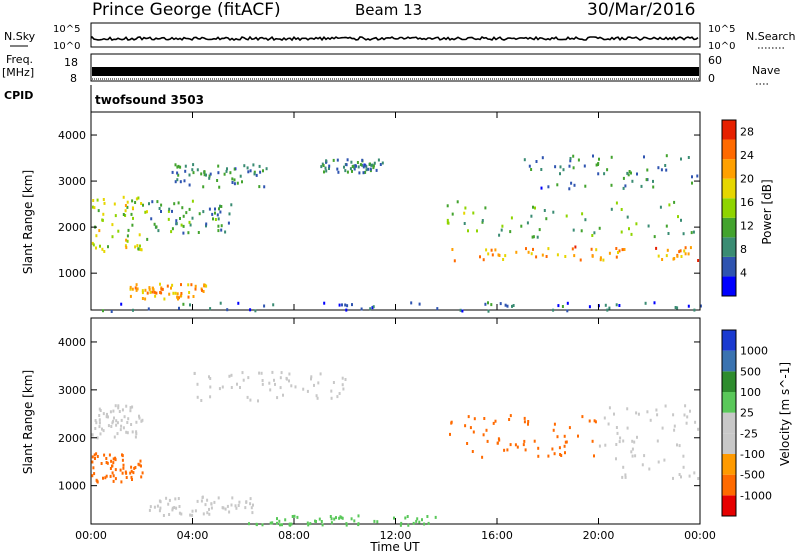 Image resolution: width=800 pixels, height=554 pixels. I want to click on velocity-colorbar-segment, so click(729, 443).